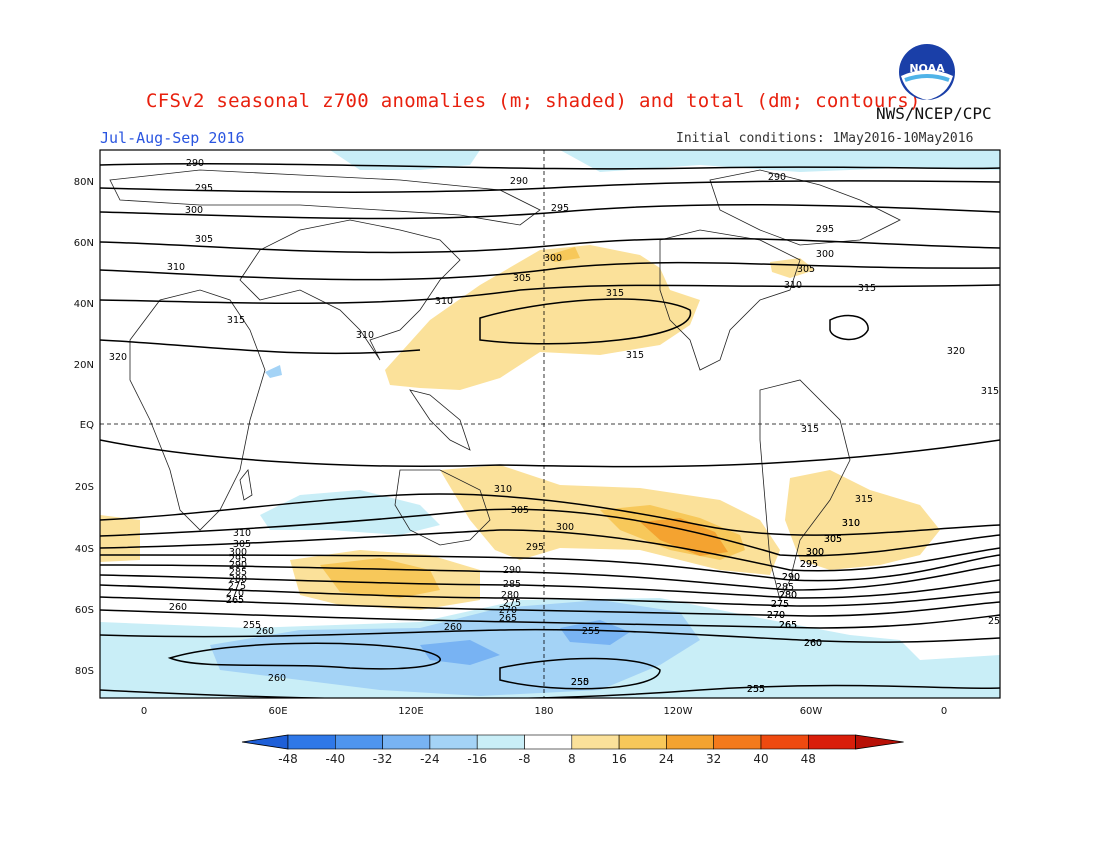 The image size is (1100, 850). What do you see at coordinates (84, 243) in the screenshot?
I see `lat-label: 60N` at bounding box center [84, 243].